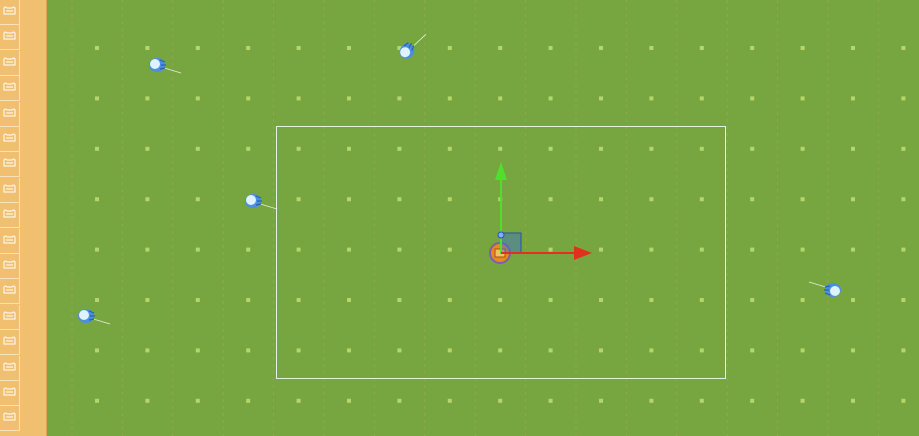 This screenshot has width=919, height=436. Describe the element at coordinates (501, 235) in the screenshot. I see `gizmo-center` at that location.